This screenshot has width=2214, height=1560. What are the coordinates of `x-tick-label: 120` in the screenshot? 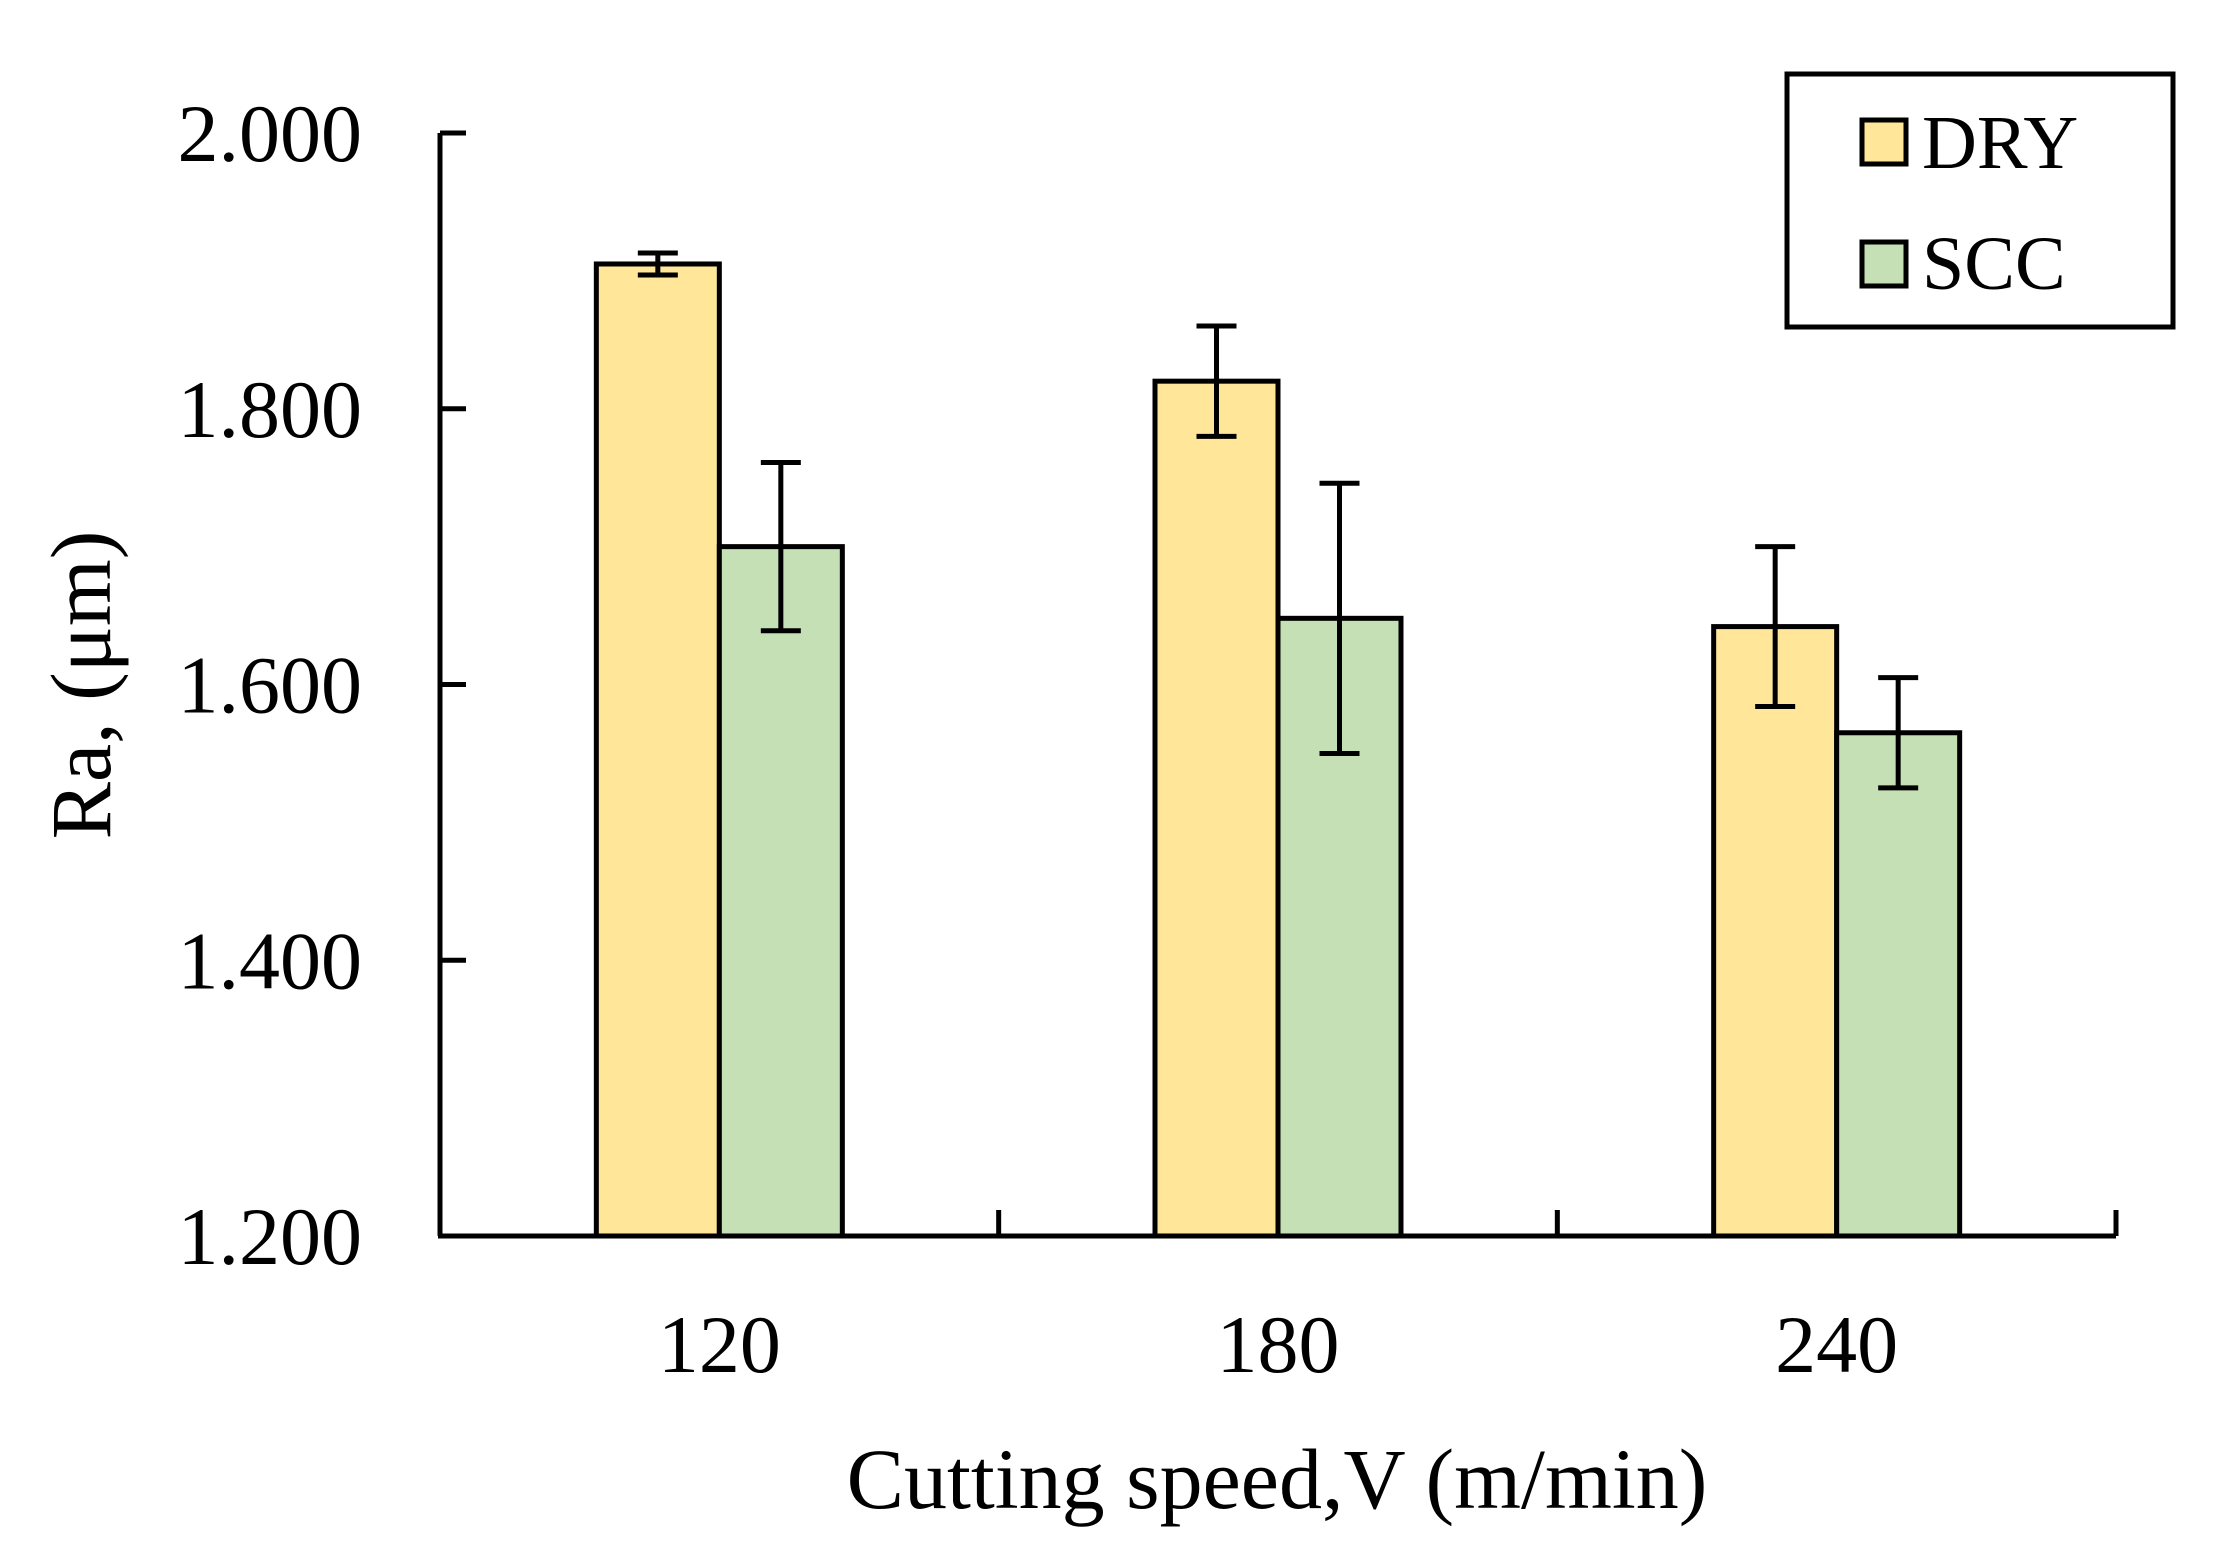 It's located at (719, 1344).